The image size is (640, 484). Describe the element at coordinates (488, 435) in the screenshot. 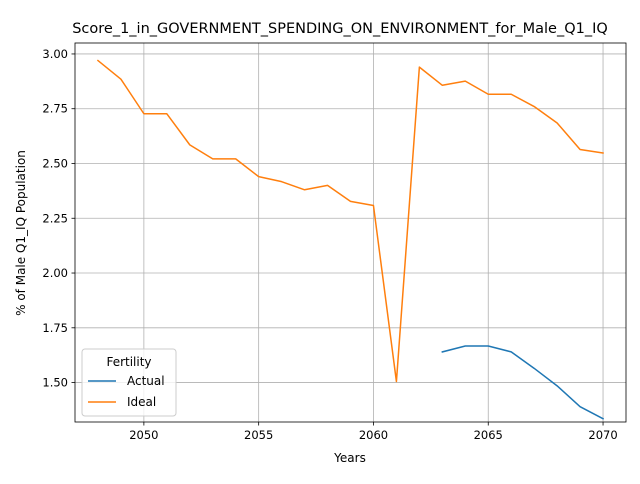

I see `x-tick-label: 2065` at that location.